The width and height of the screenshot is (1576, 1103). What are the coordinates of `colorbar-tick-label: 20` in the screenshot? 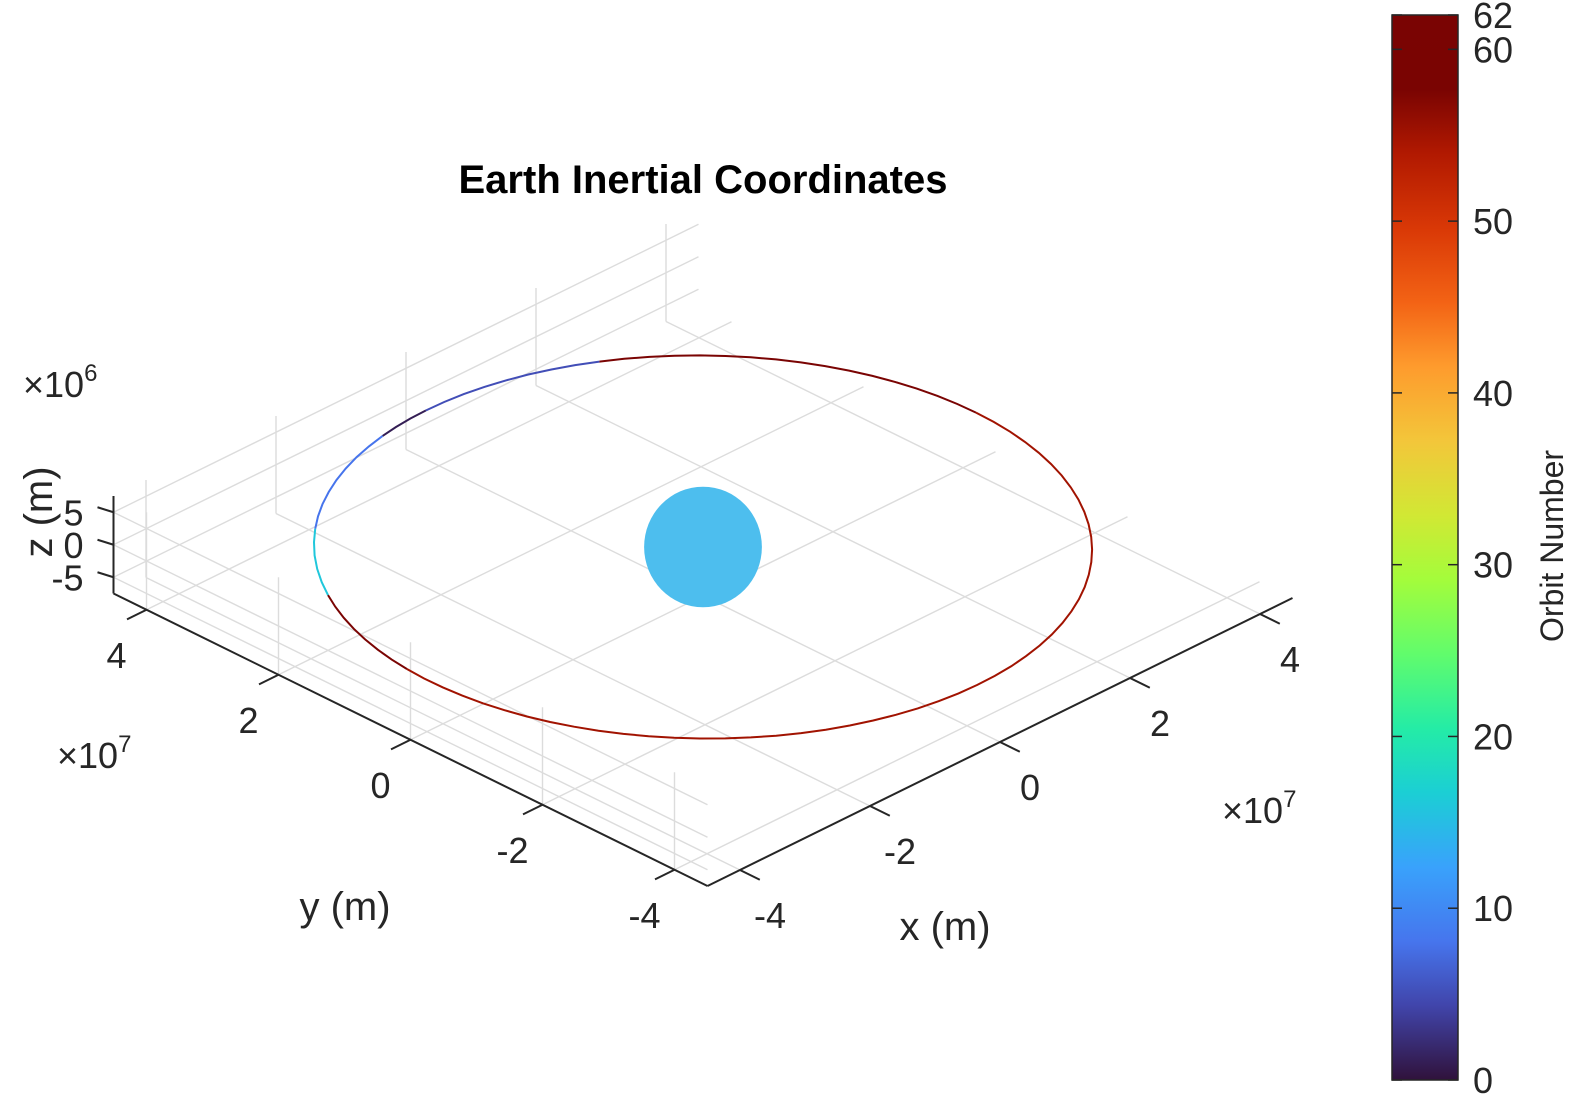 It's located at (1493, 736).